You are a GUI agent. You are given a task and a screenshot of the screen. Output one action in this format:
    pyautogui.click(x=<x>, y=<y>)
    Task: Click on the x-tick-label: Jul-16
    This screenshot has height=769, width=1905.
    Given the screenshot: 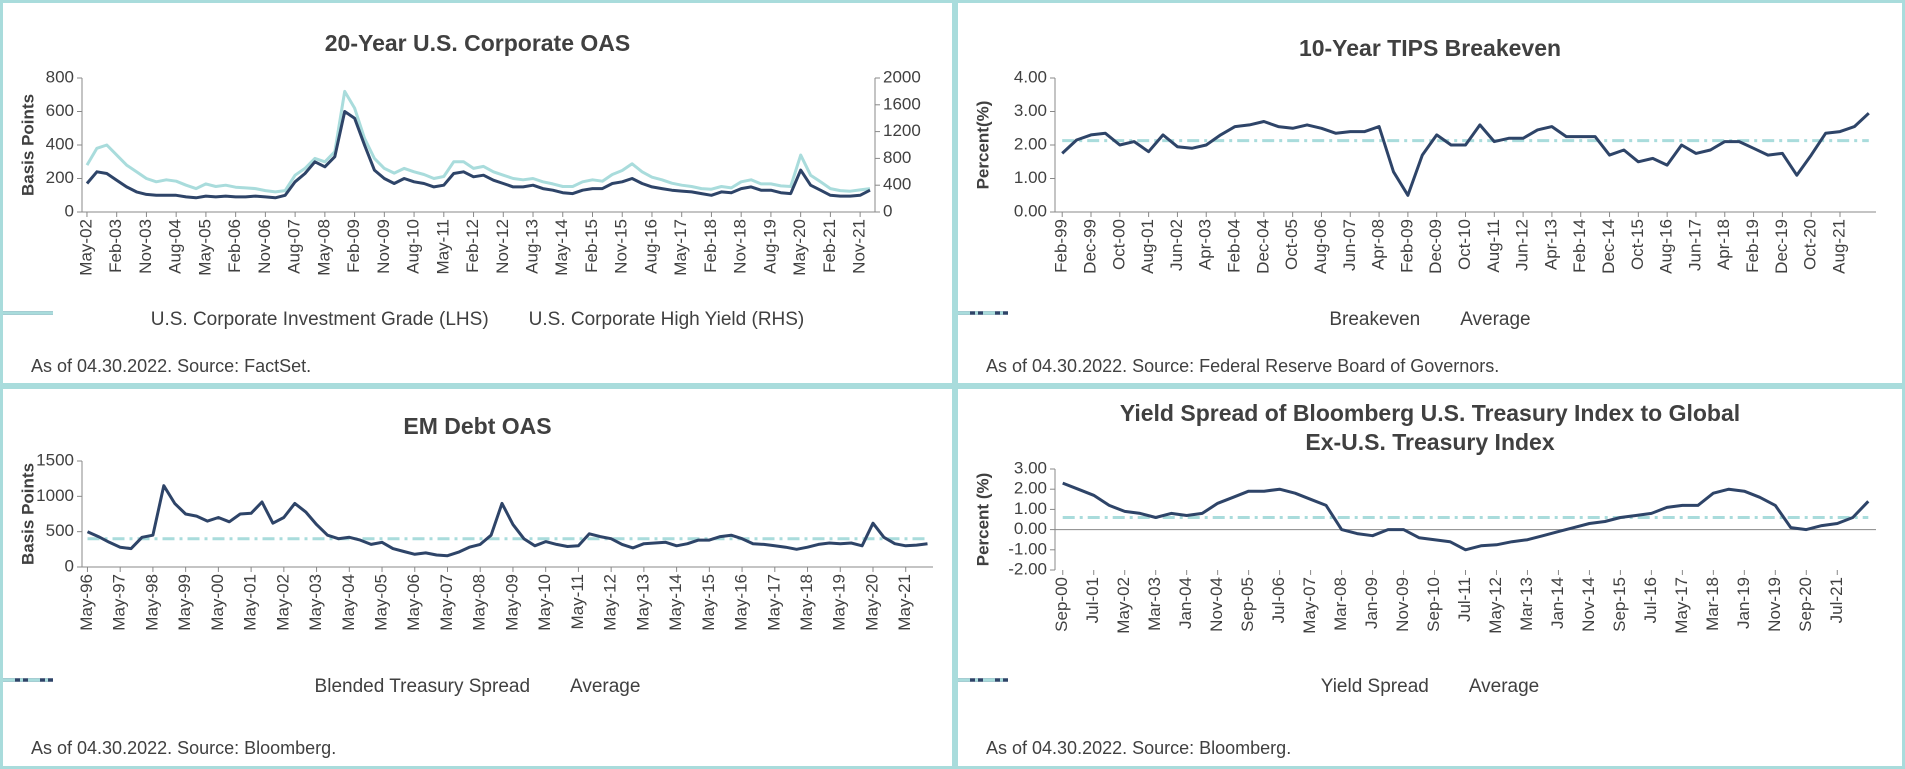 What is the action you would take?
    pyautogui.click(x=1650, y=600)
    